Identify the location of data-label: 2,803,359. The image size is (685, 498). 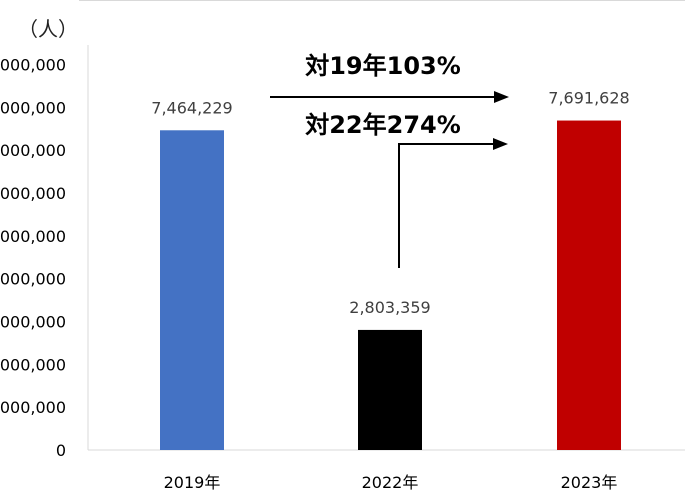
(389, 307).